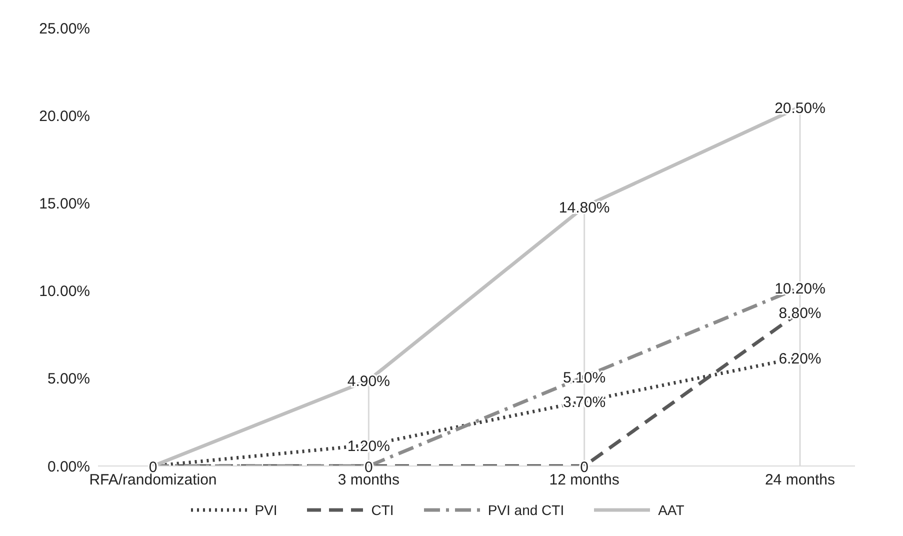 This screenshot has width=903, height=536. I want to click on data-label: 1.20%, so click(368, 446).